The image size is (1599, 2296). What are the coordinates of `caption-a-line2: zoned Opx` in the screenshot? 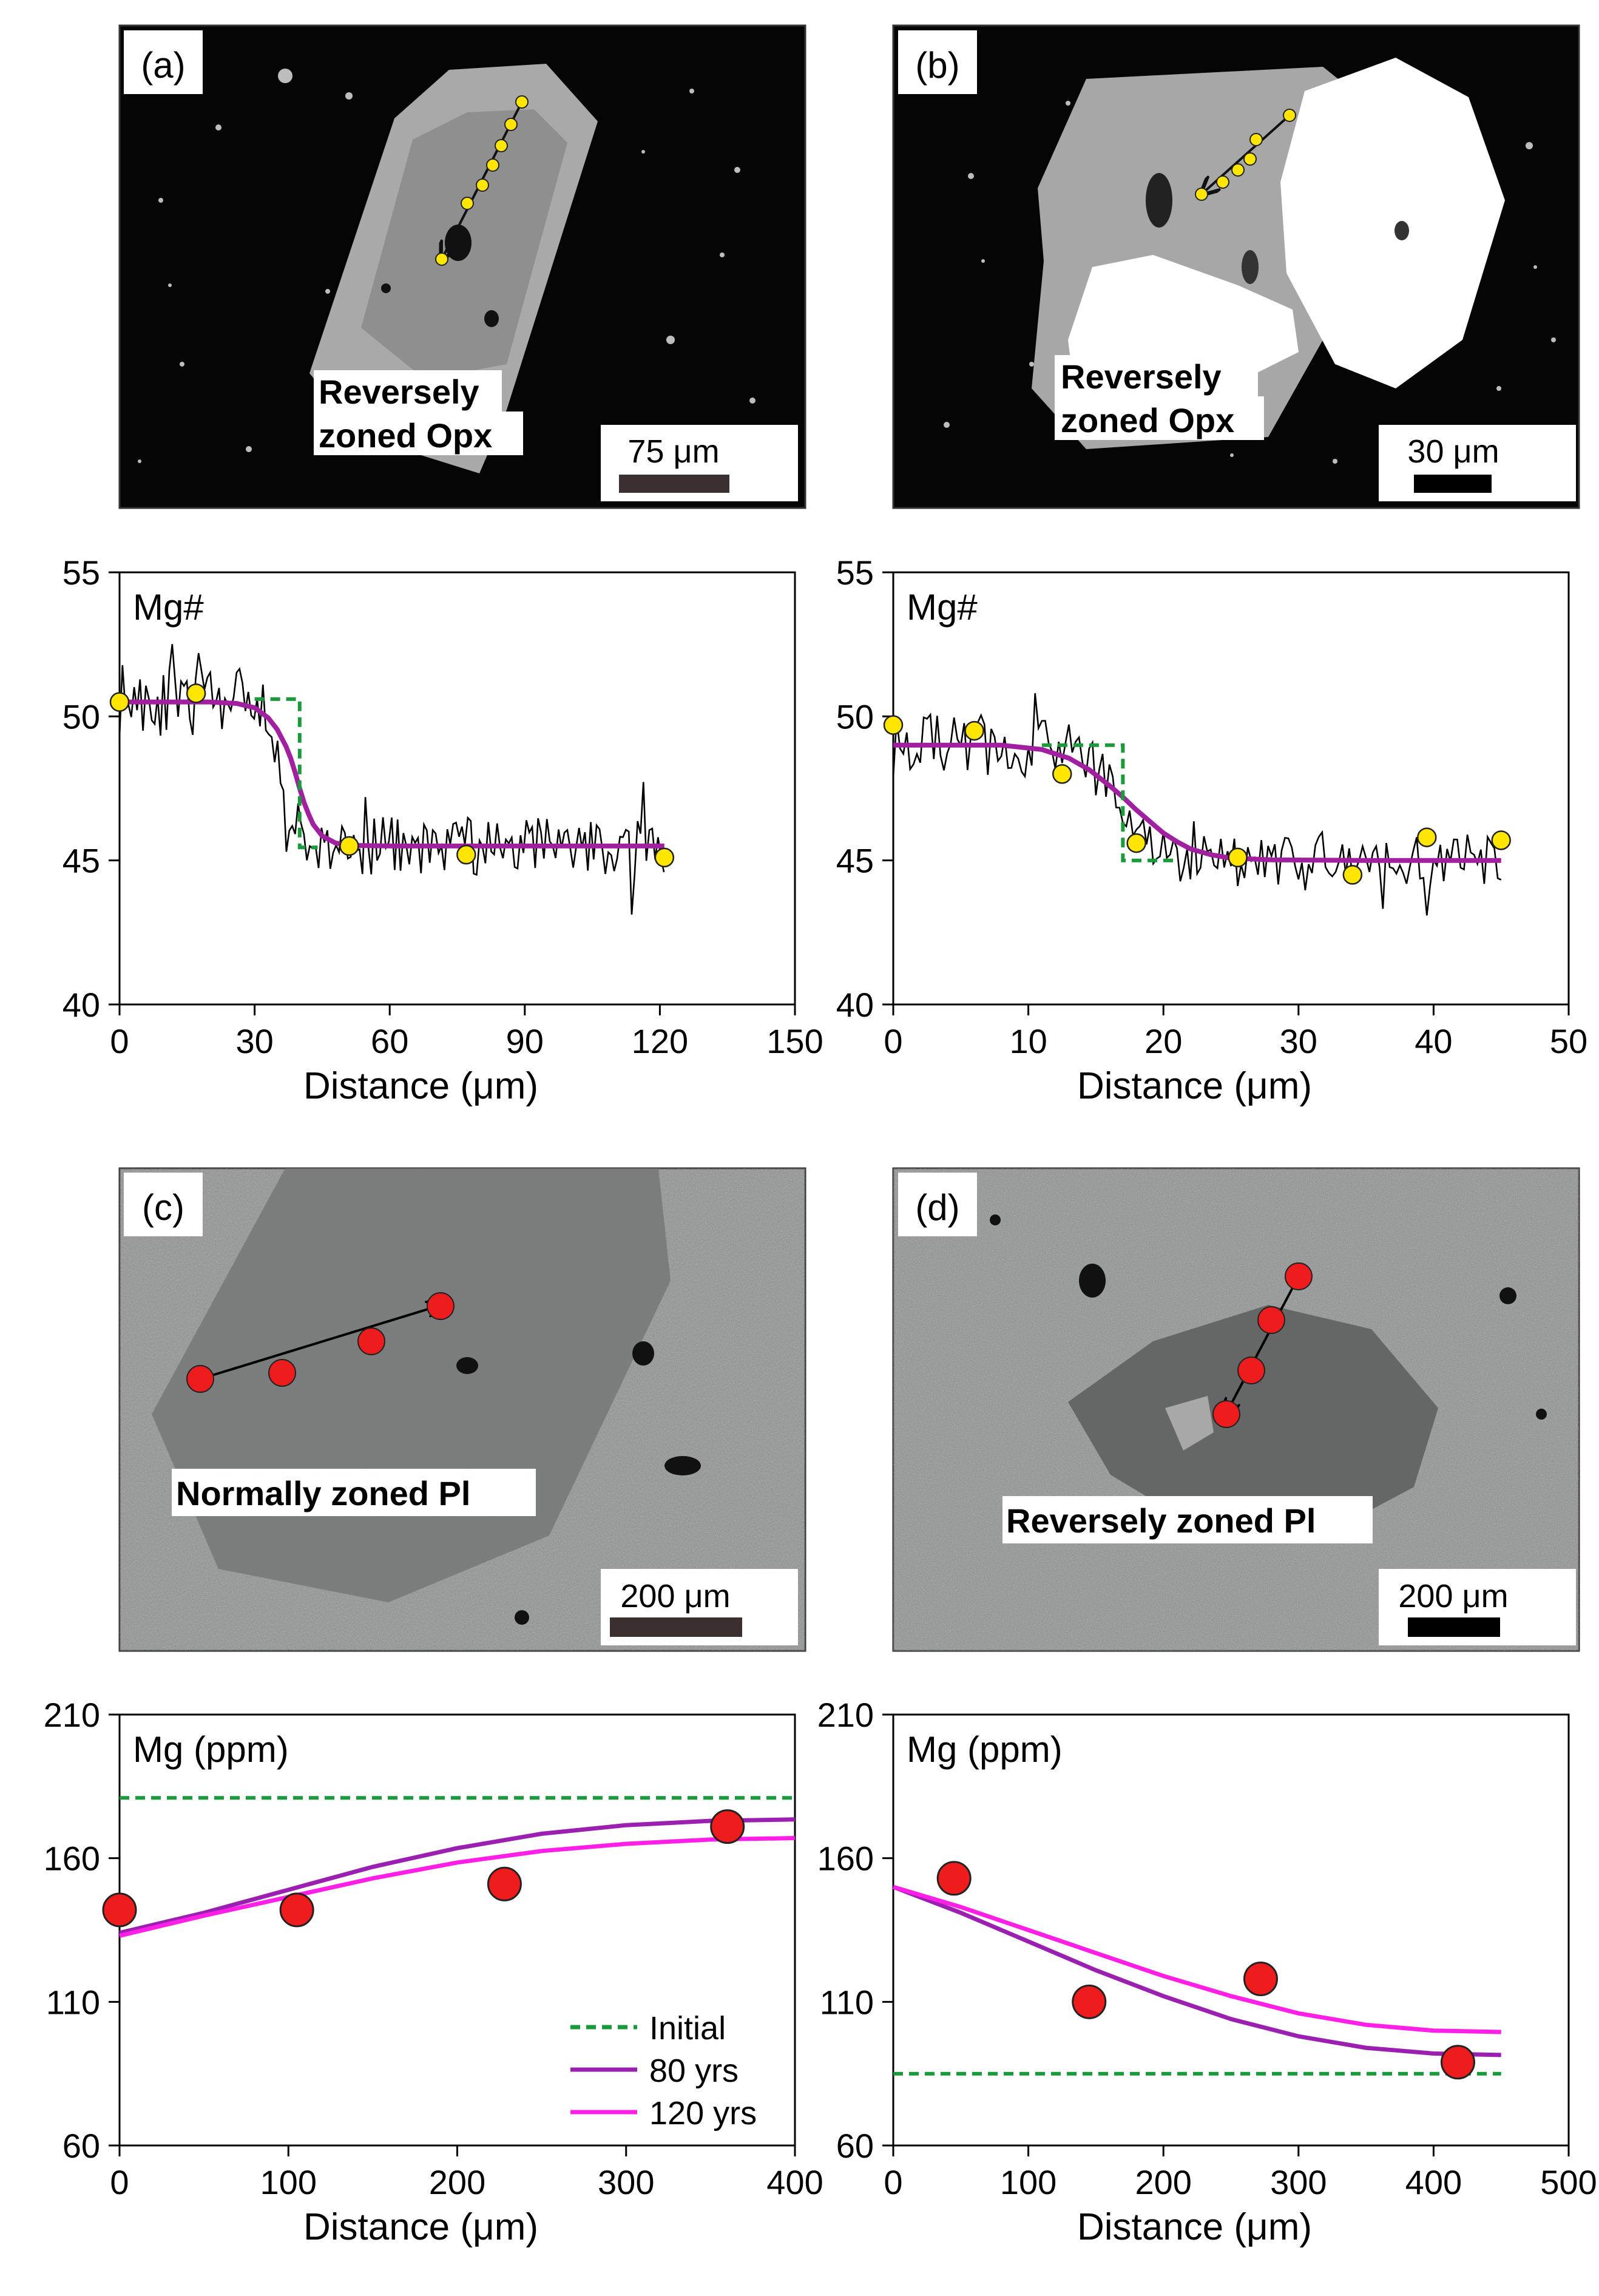 It's located at (405, 435).